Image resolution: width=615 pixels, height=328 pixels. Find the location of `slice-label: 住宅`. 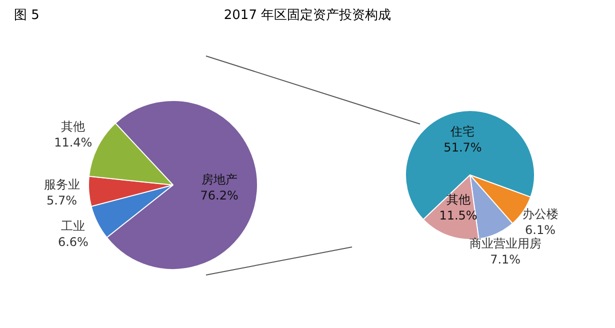

slice-label: 住宅 is located at coordinates (462, 131).